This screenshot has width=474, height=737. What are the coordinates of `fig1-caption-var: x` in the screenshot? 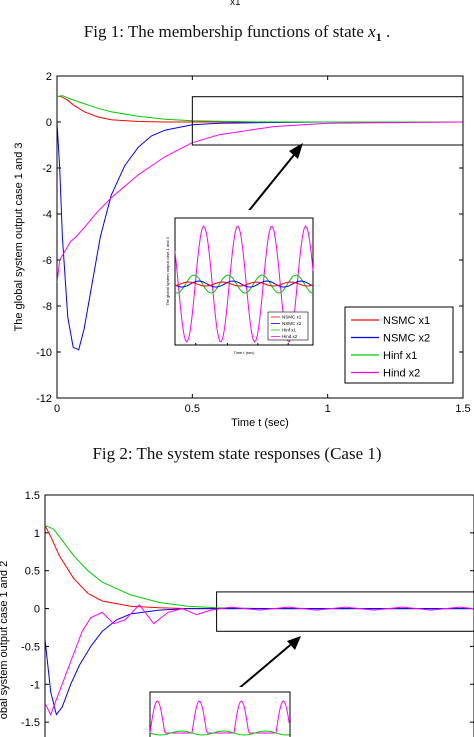 It's located at (372, 31).